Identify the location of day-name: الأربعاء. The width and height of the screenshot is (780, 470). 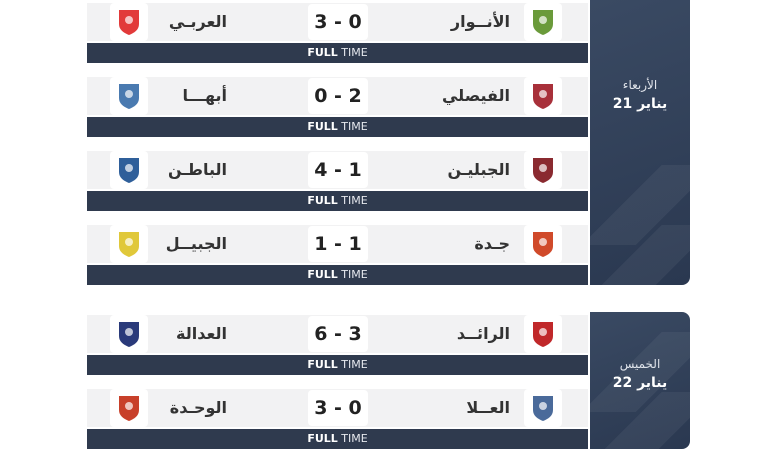
(640, 85).